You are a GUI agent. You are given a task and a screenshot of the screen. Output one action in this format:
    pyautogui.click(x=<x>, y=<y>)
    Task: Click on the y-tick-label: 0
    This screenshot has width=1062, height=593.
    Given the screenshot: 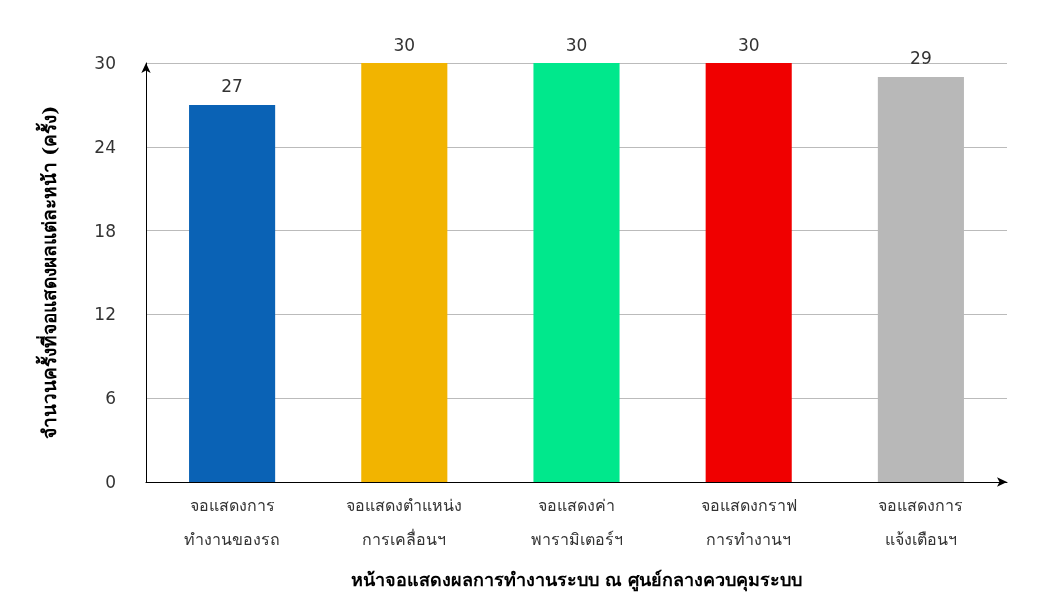 What is the action you would take?
    pyautogui.click(x=110, y=482)
    